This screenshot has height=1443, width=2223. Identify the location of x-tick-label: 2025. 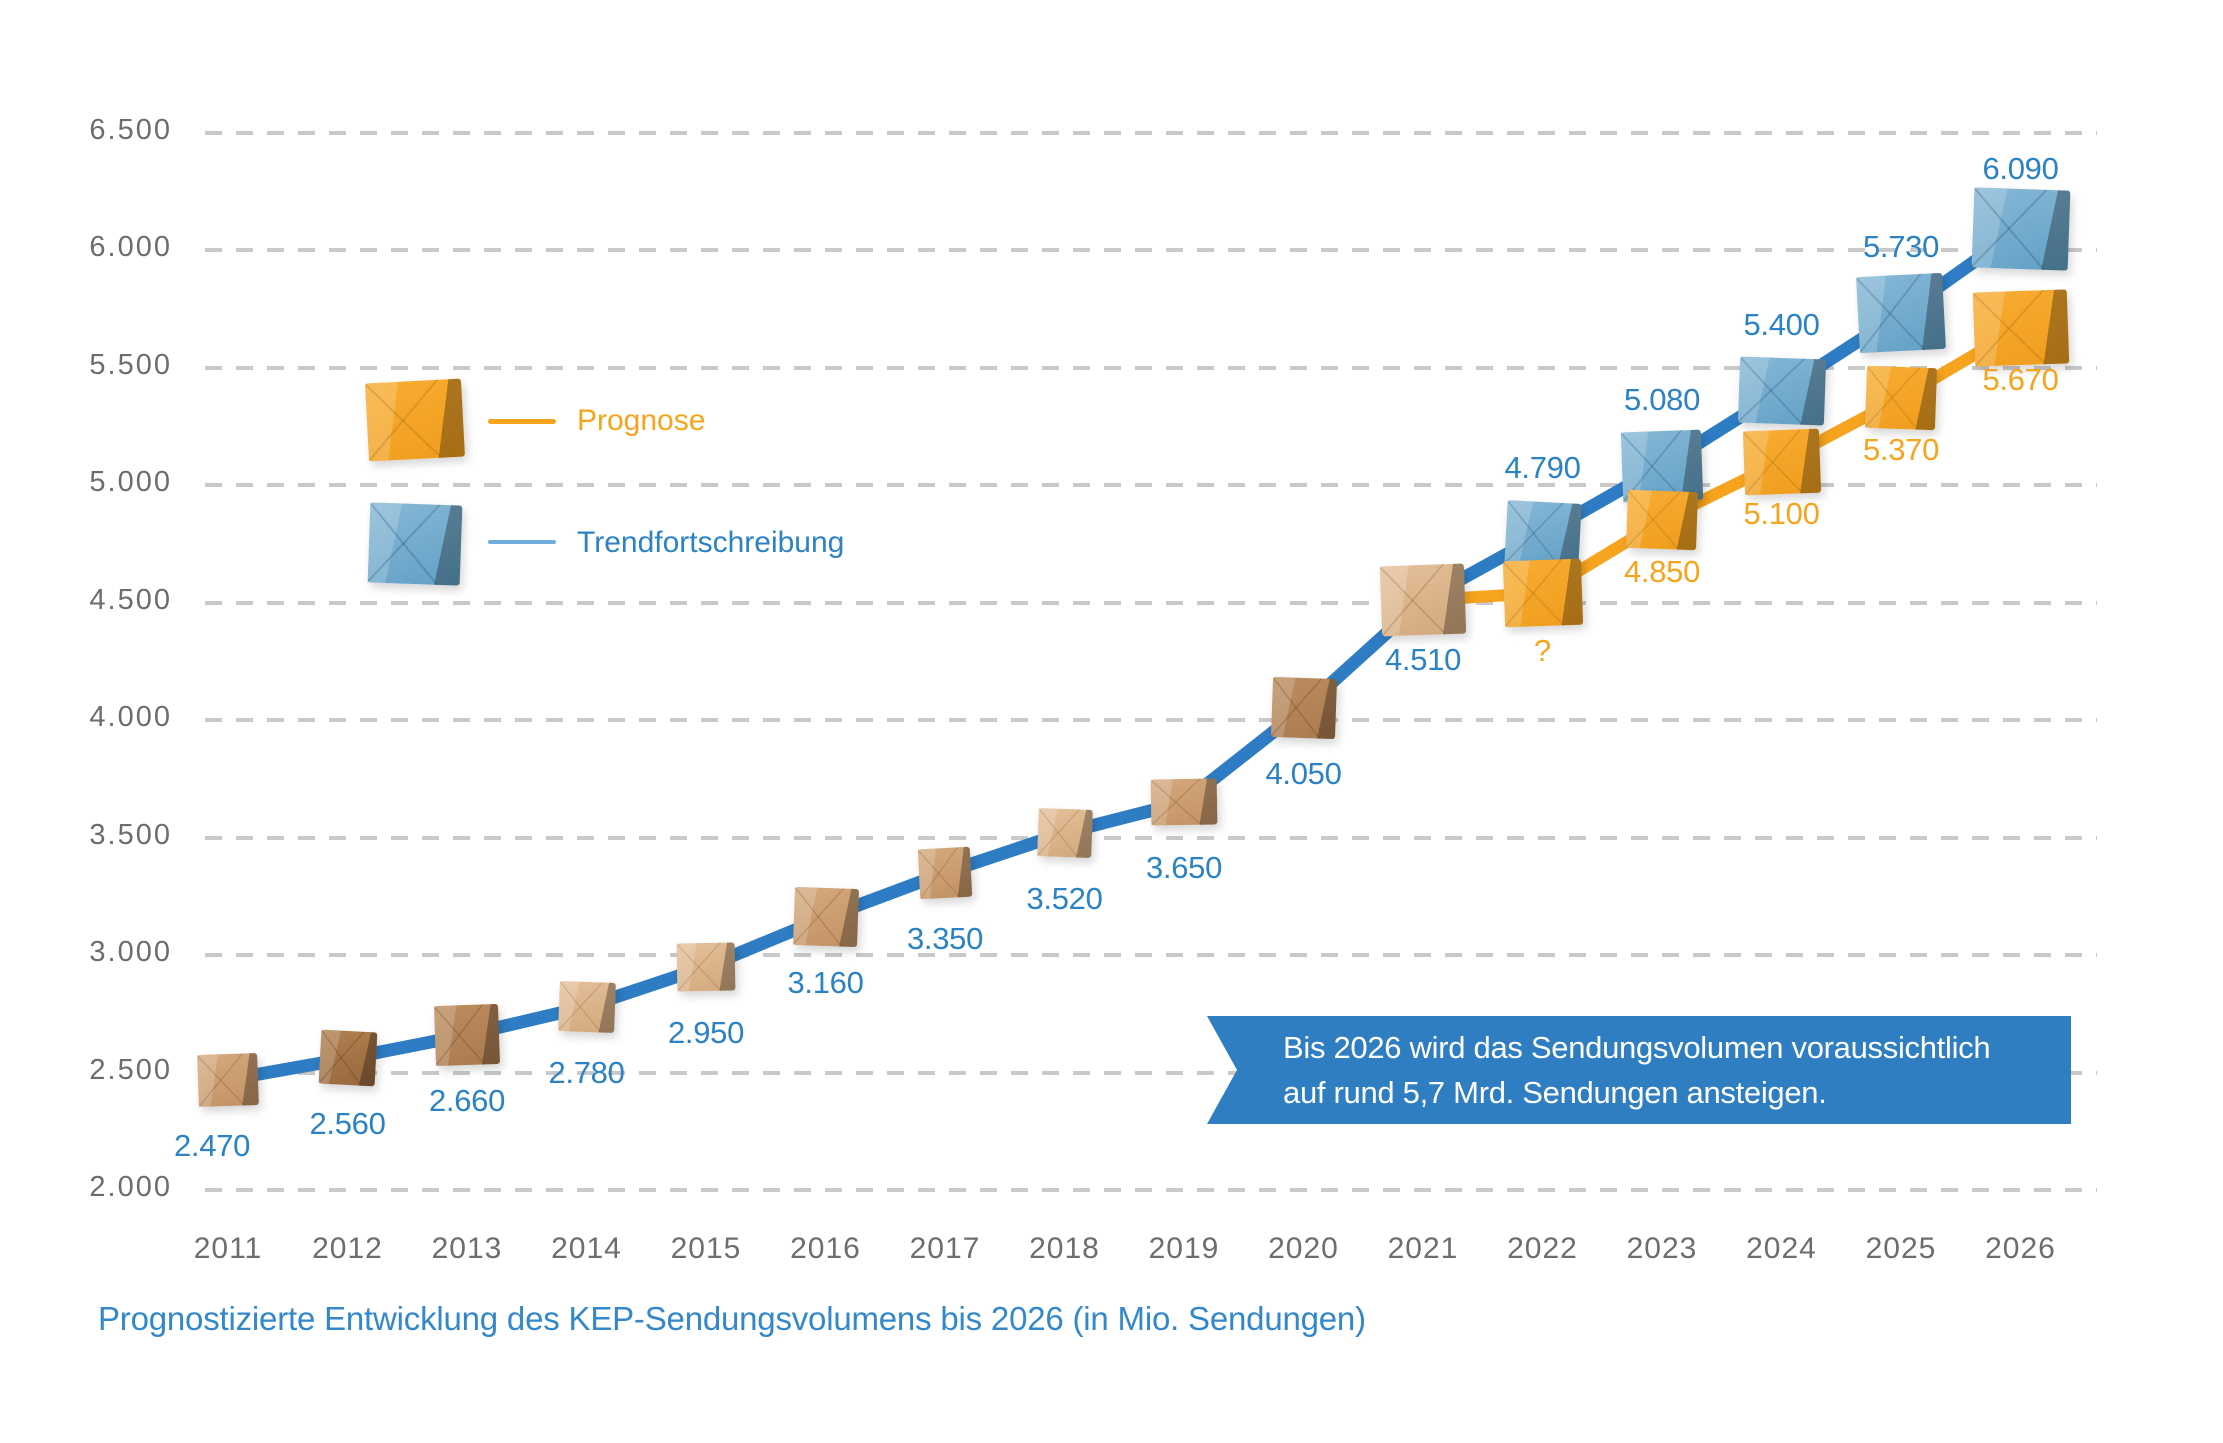
(1901, 1248).